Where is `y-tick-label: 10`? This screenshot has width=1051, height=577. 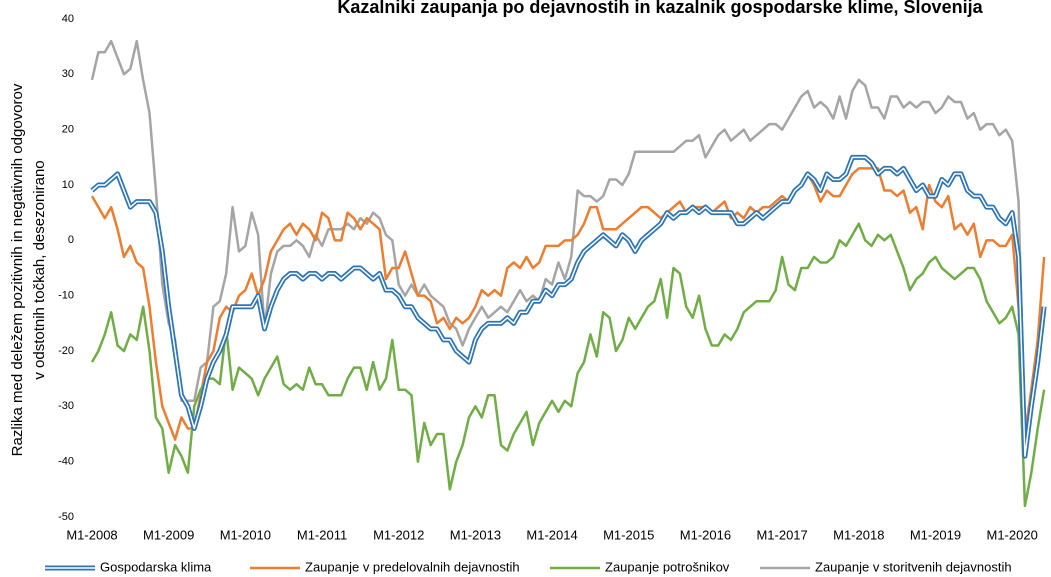
y-tick-label: 10 is located at coordinates (68, 185).